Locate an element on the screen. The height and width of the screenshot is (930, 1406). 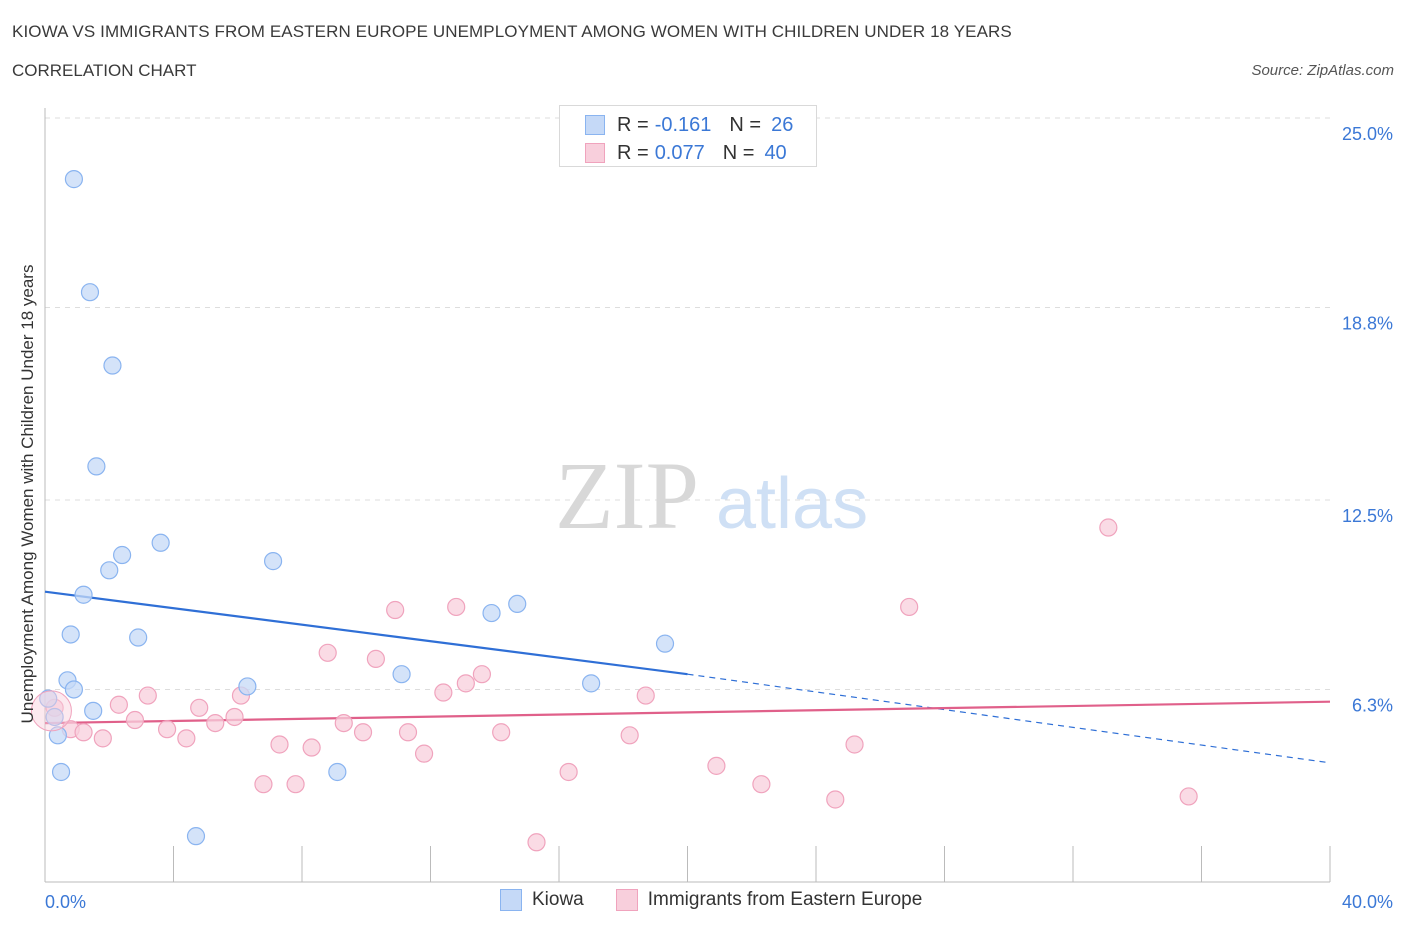
chart-subtitle: CORRELATION CHART is located at coordinates (104, 70).